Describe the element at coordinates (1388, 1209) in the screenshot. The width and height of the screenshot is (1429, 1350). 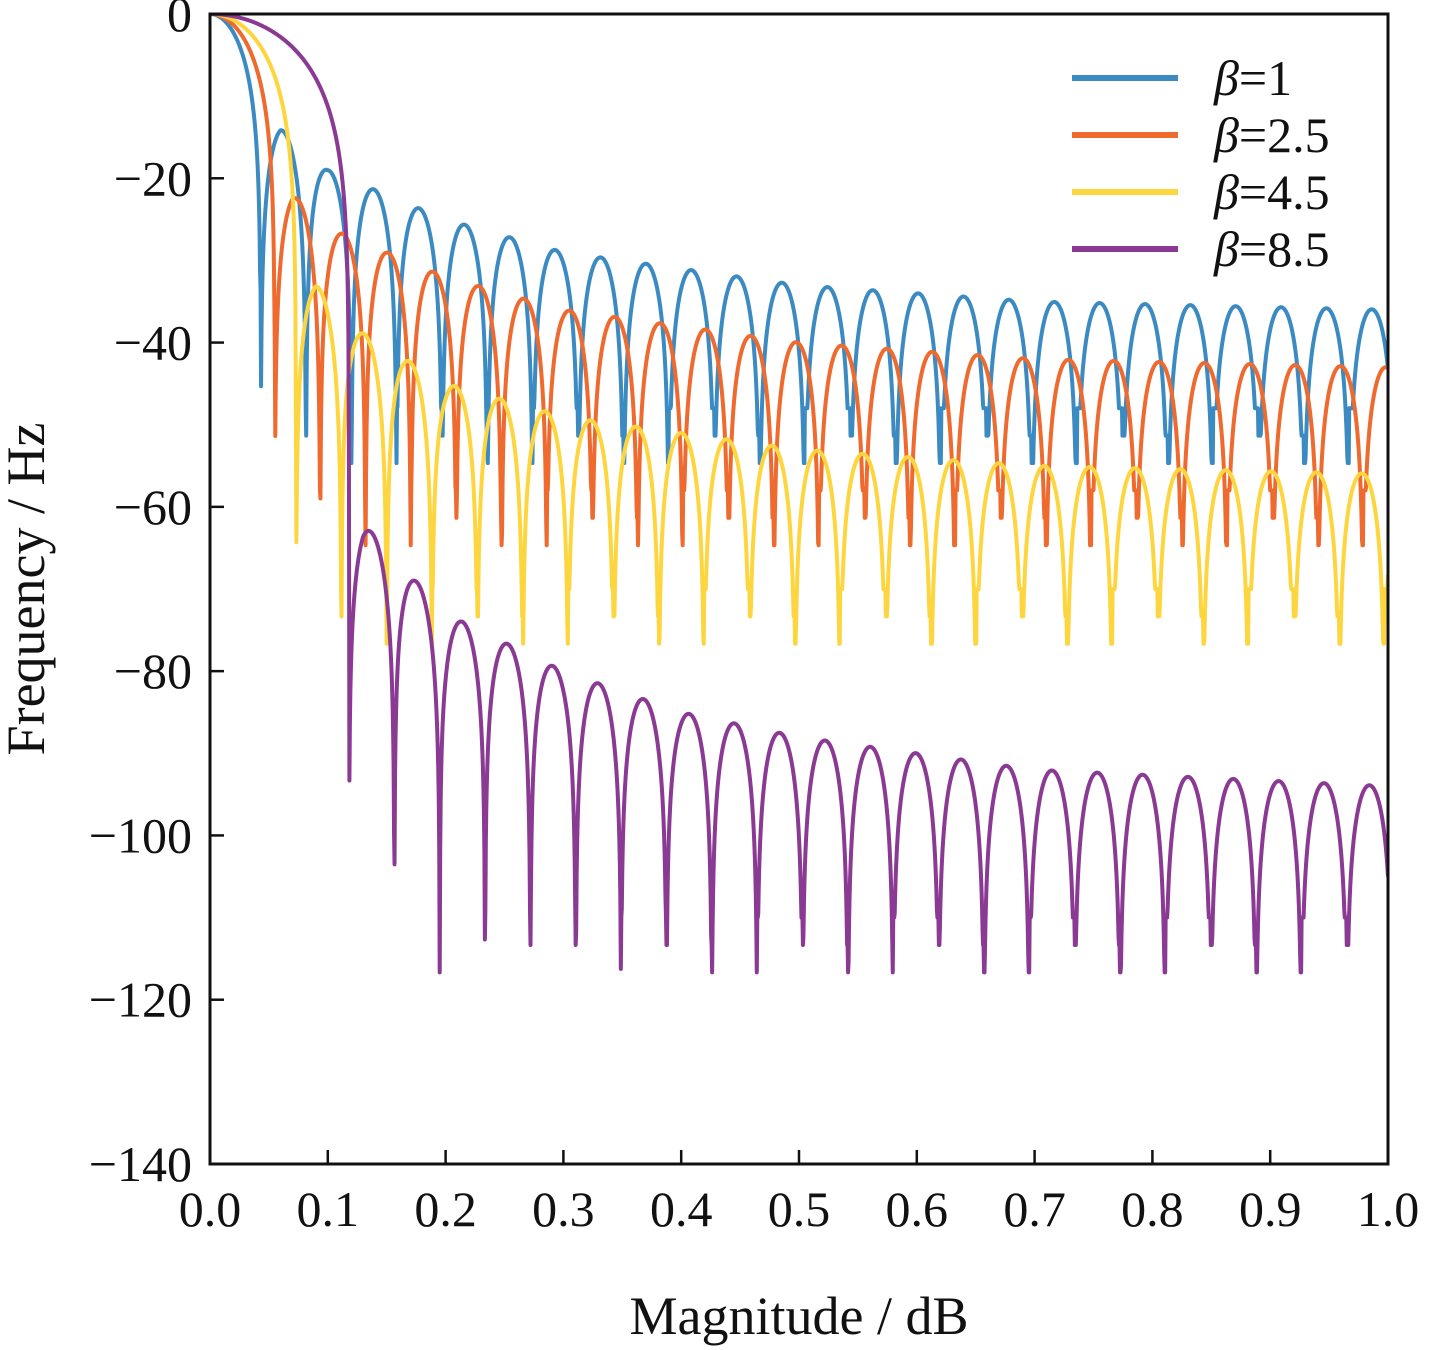
I see `x-tick-label: 1.0` at that location.